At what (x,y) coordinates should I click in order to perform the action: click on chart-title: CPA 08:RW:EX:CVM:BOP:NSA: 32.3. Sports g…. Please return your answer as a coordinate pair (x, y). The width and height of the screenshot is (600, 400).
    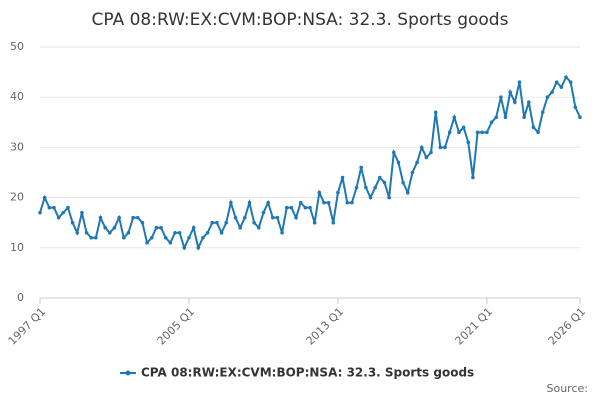
    Looking at the image, I should click on (300, 20).